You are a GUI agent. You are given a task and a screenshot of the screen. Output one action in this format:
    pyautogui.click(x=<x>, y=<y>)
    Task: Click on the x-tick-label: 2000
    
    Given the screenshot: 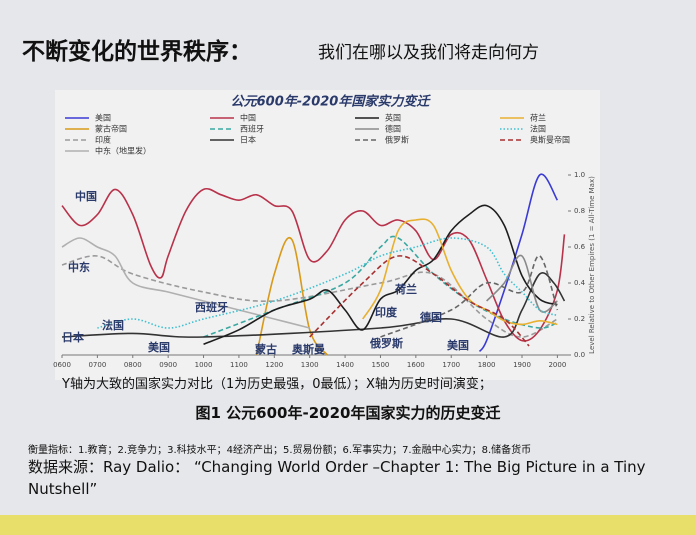 What is the action you would take?
    pyautogui.click(x=557, y=365)
    